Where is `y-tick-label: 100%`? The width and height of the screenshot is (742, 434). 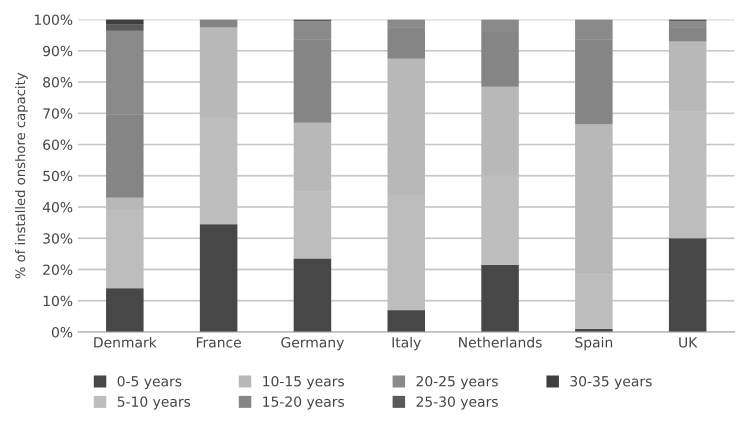 y-tick-label: 100% is located at coordinates (53, 20).